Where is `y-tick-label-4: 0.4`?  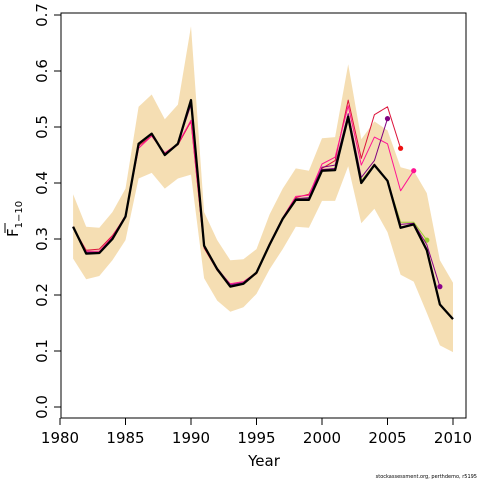 y-tick-label-4: 0.4 is located at coordinates (42, 183).